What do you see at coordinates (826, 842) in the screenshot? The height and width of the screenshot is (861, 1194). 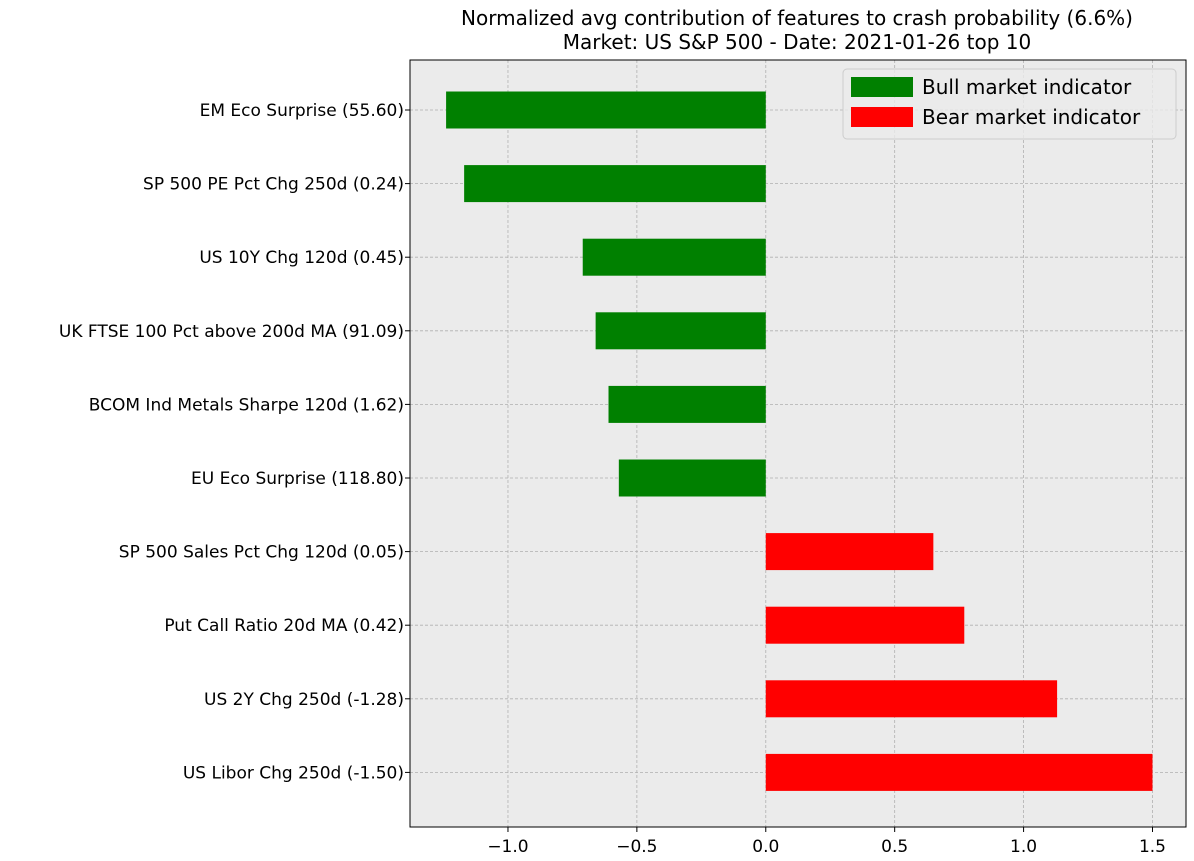 I see `x-axis: −1.0 −0.5 0.0 0.5 1.0 1.5` at bounding box center [826, 842].